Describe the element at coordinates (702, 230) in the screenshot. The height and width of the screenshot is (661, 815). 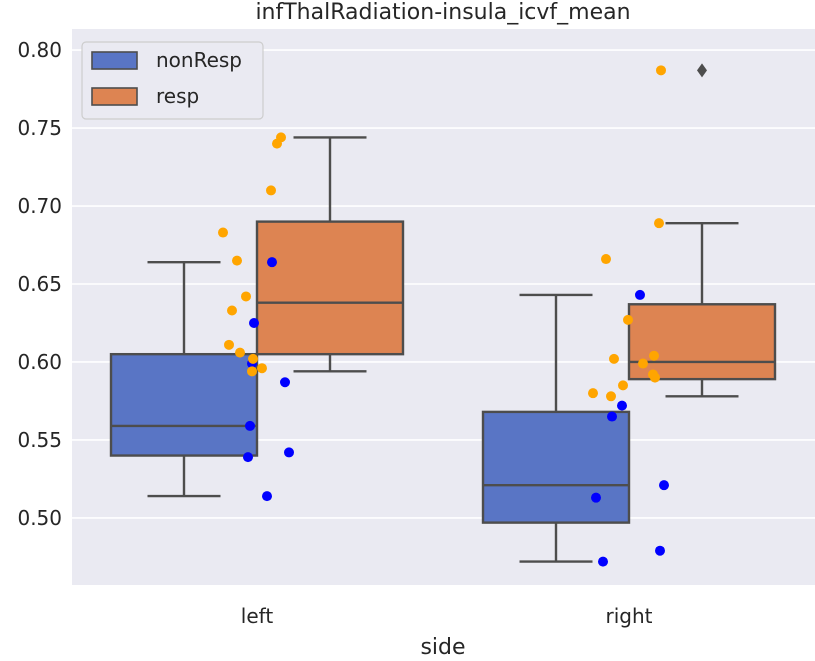
I see `box-resp-right` at that location.